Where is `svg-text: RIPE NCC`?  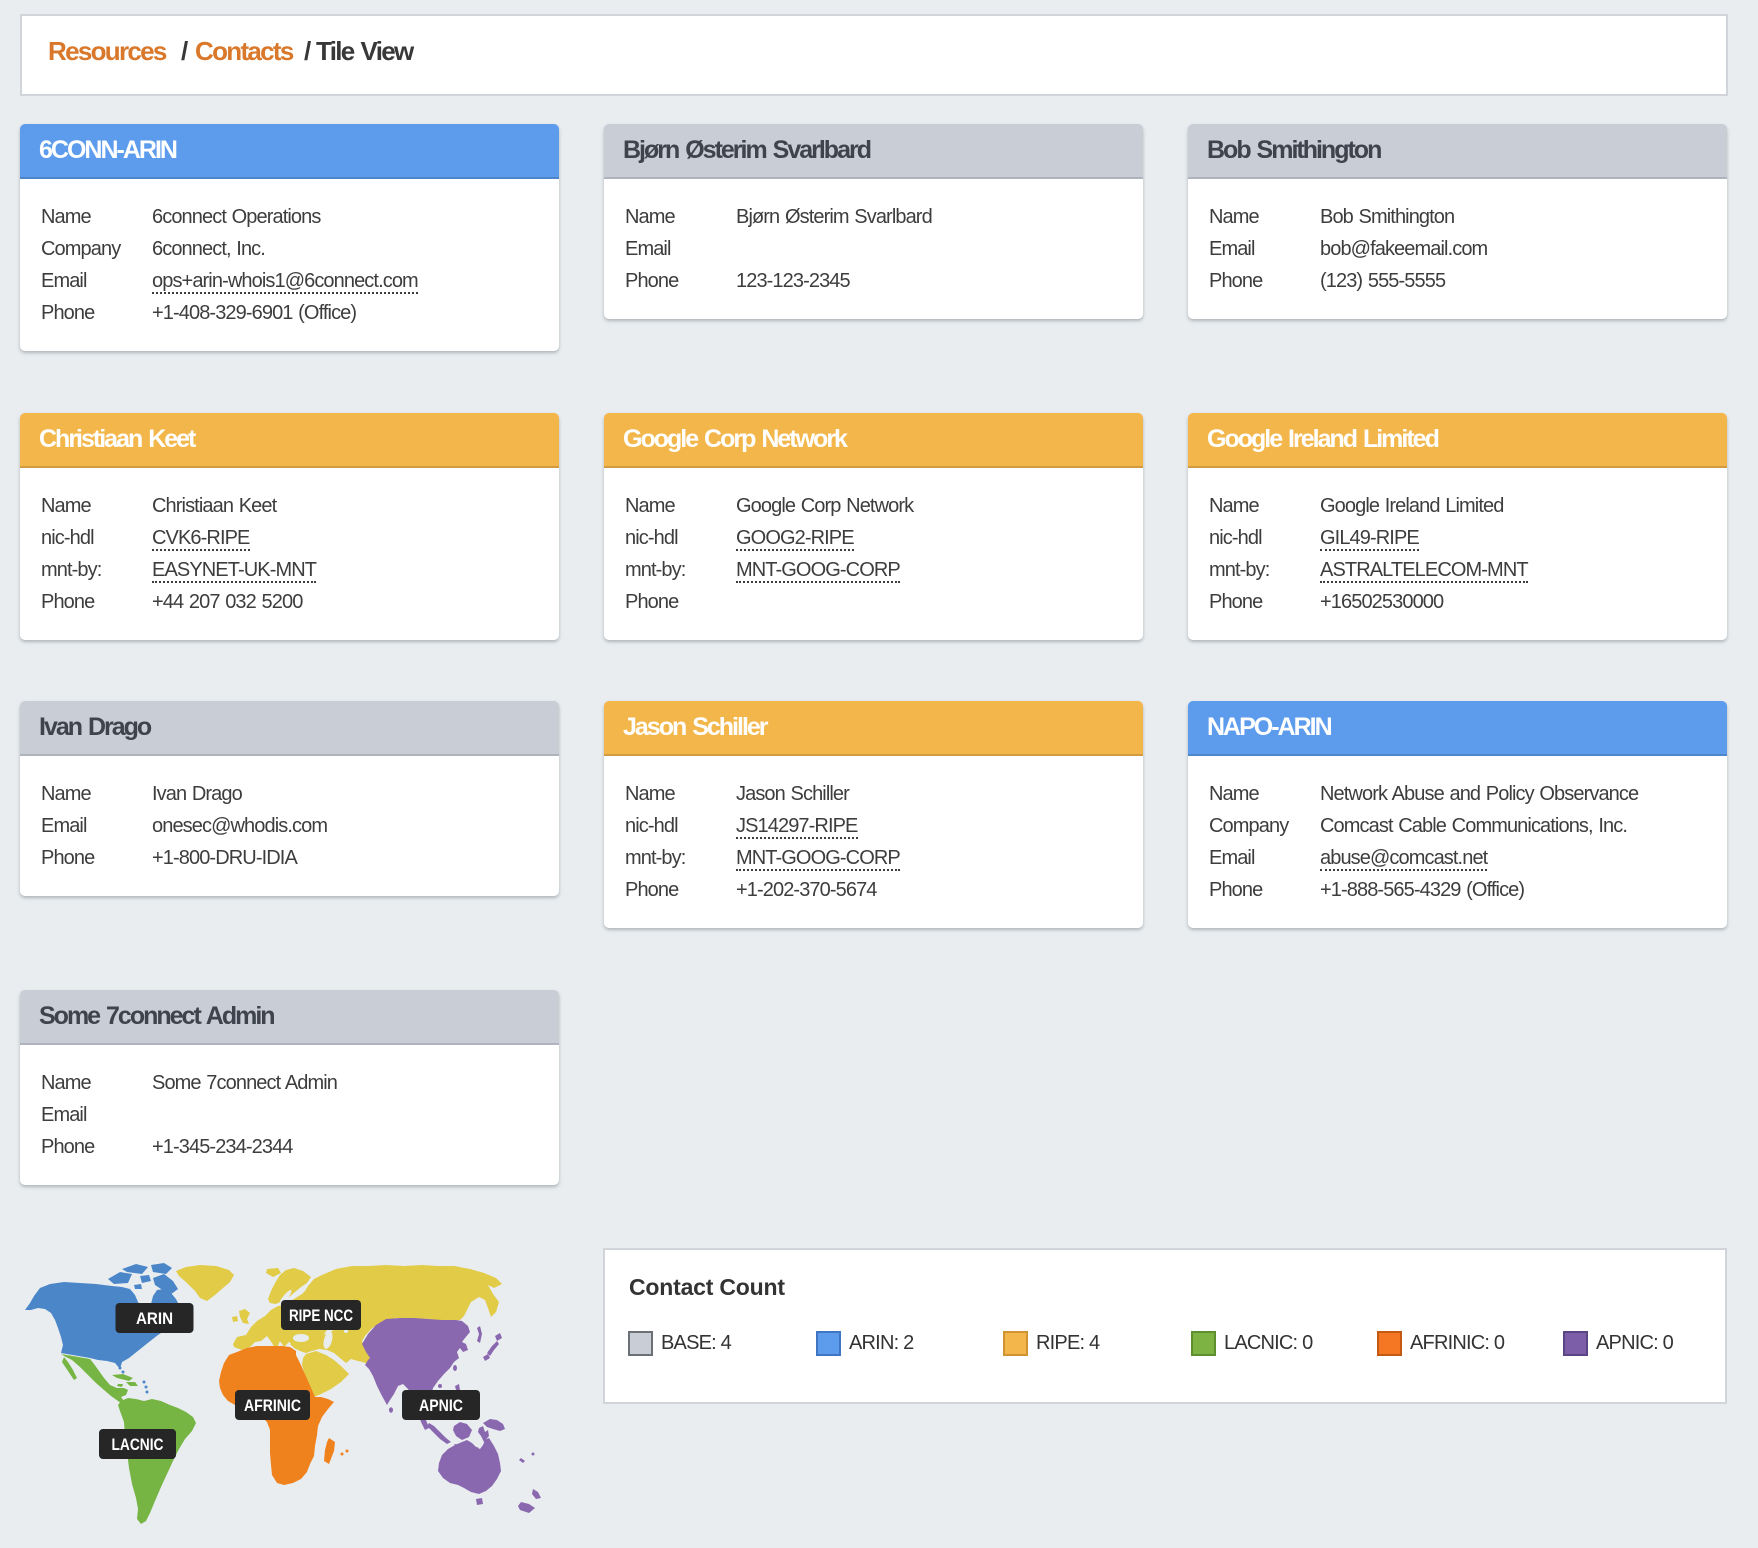 svg-text: RIPE NCC is located at coordinates (321, 1315).